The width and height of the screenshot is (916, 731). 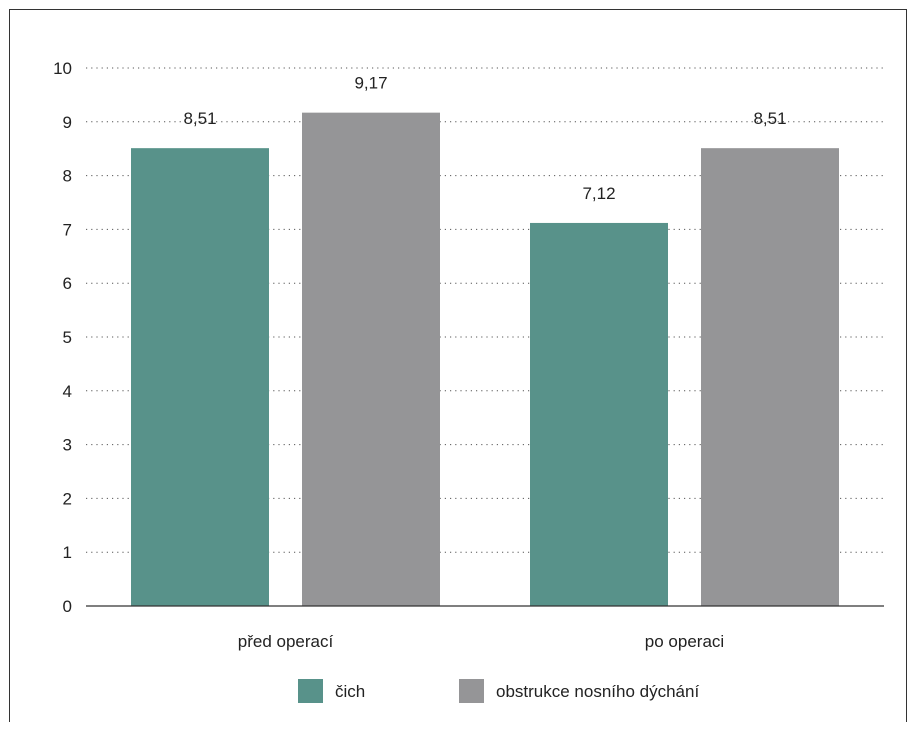 I want to click on y-tick-label: 0, so click(x=67, y=606).